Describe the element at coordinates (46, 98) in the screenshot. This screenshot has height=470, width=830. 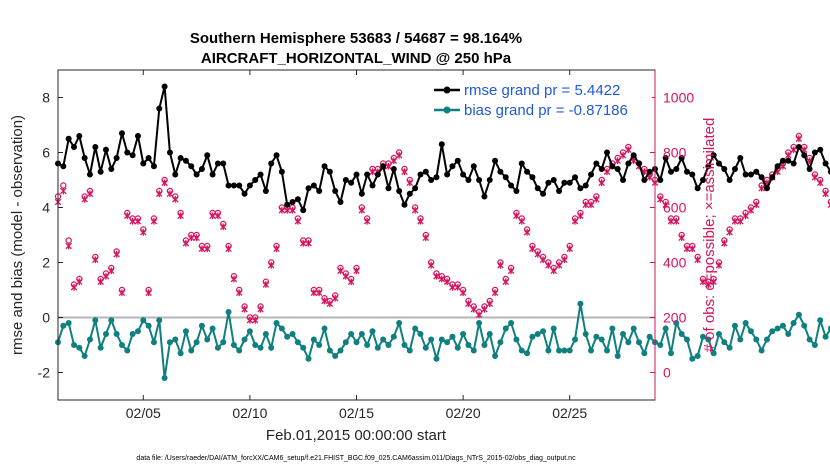
I see `y-tick-label-left: 8` at that location.